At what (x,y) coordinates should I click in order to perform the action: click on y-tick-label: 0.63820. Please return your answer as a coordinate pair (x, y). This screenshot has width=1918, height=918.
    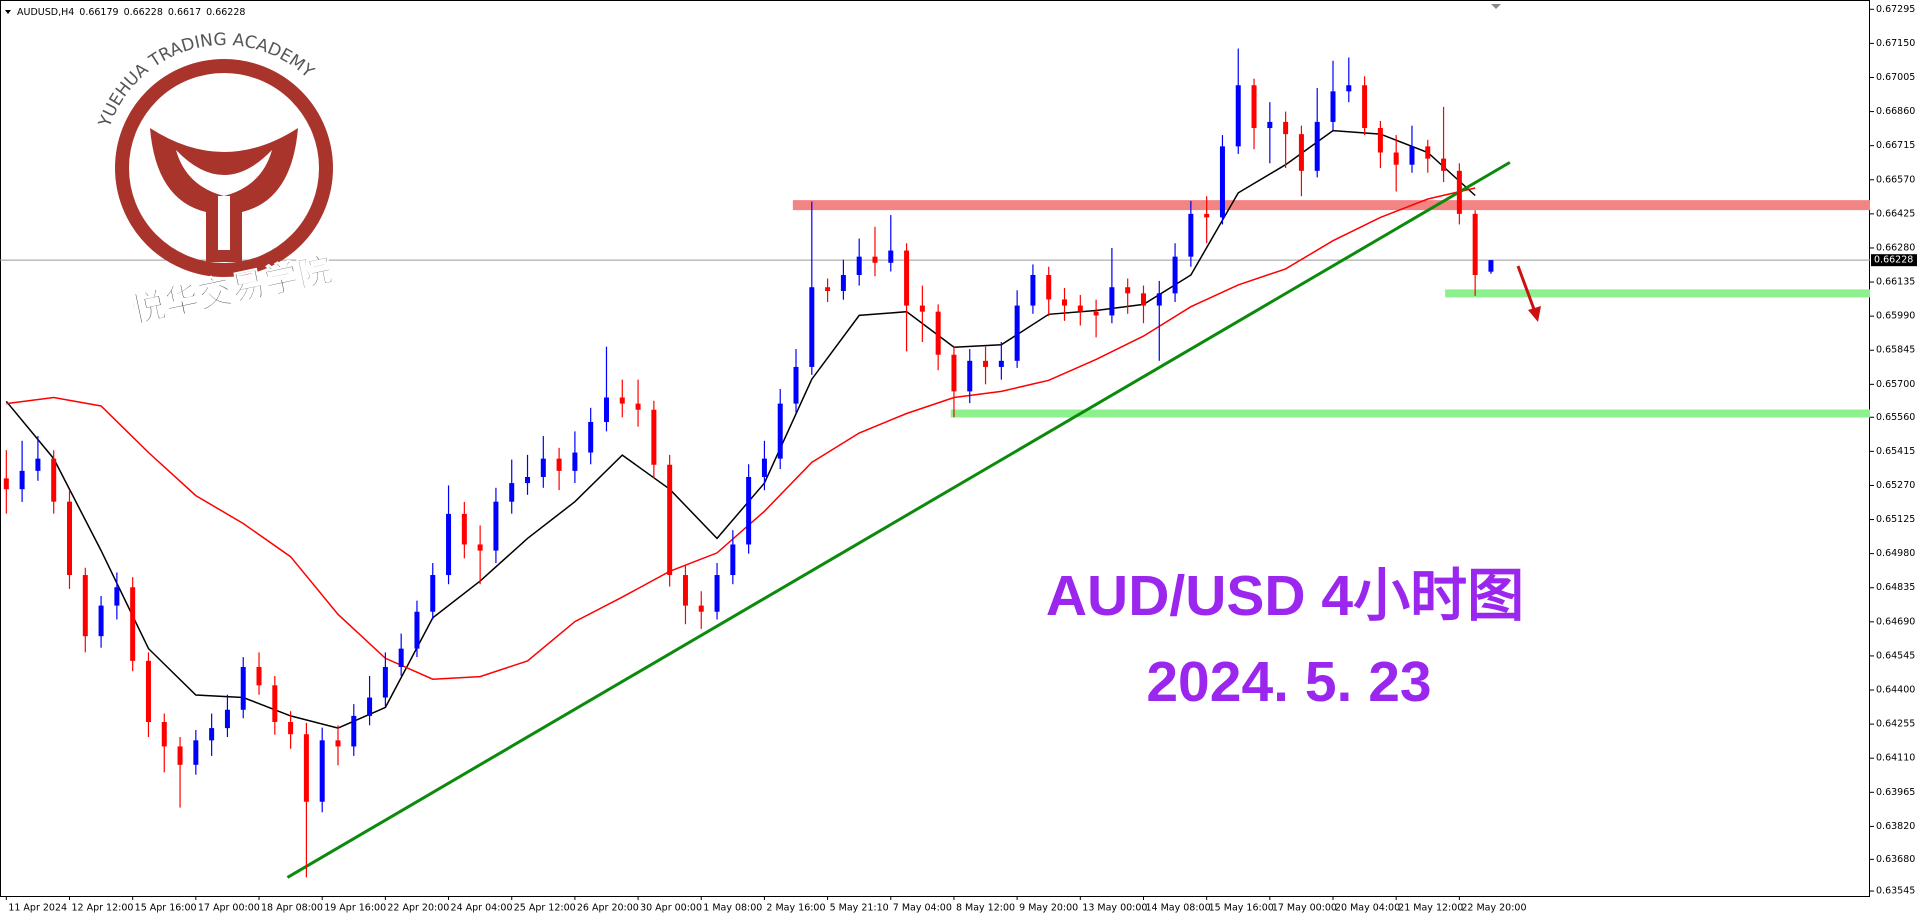
    Looking at the image, I should click on (1895, 826).